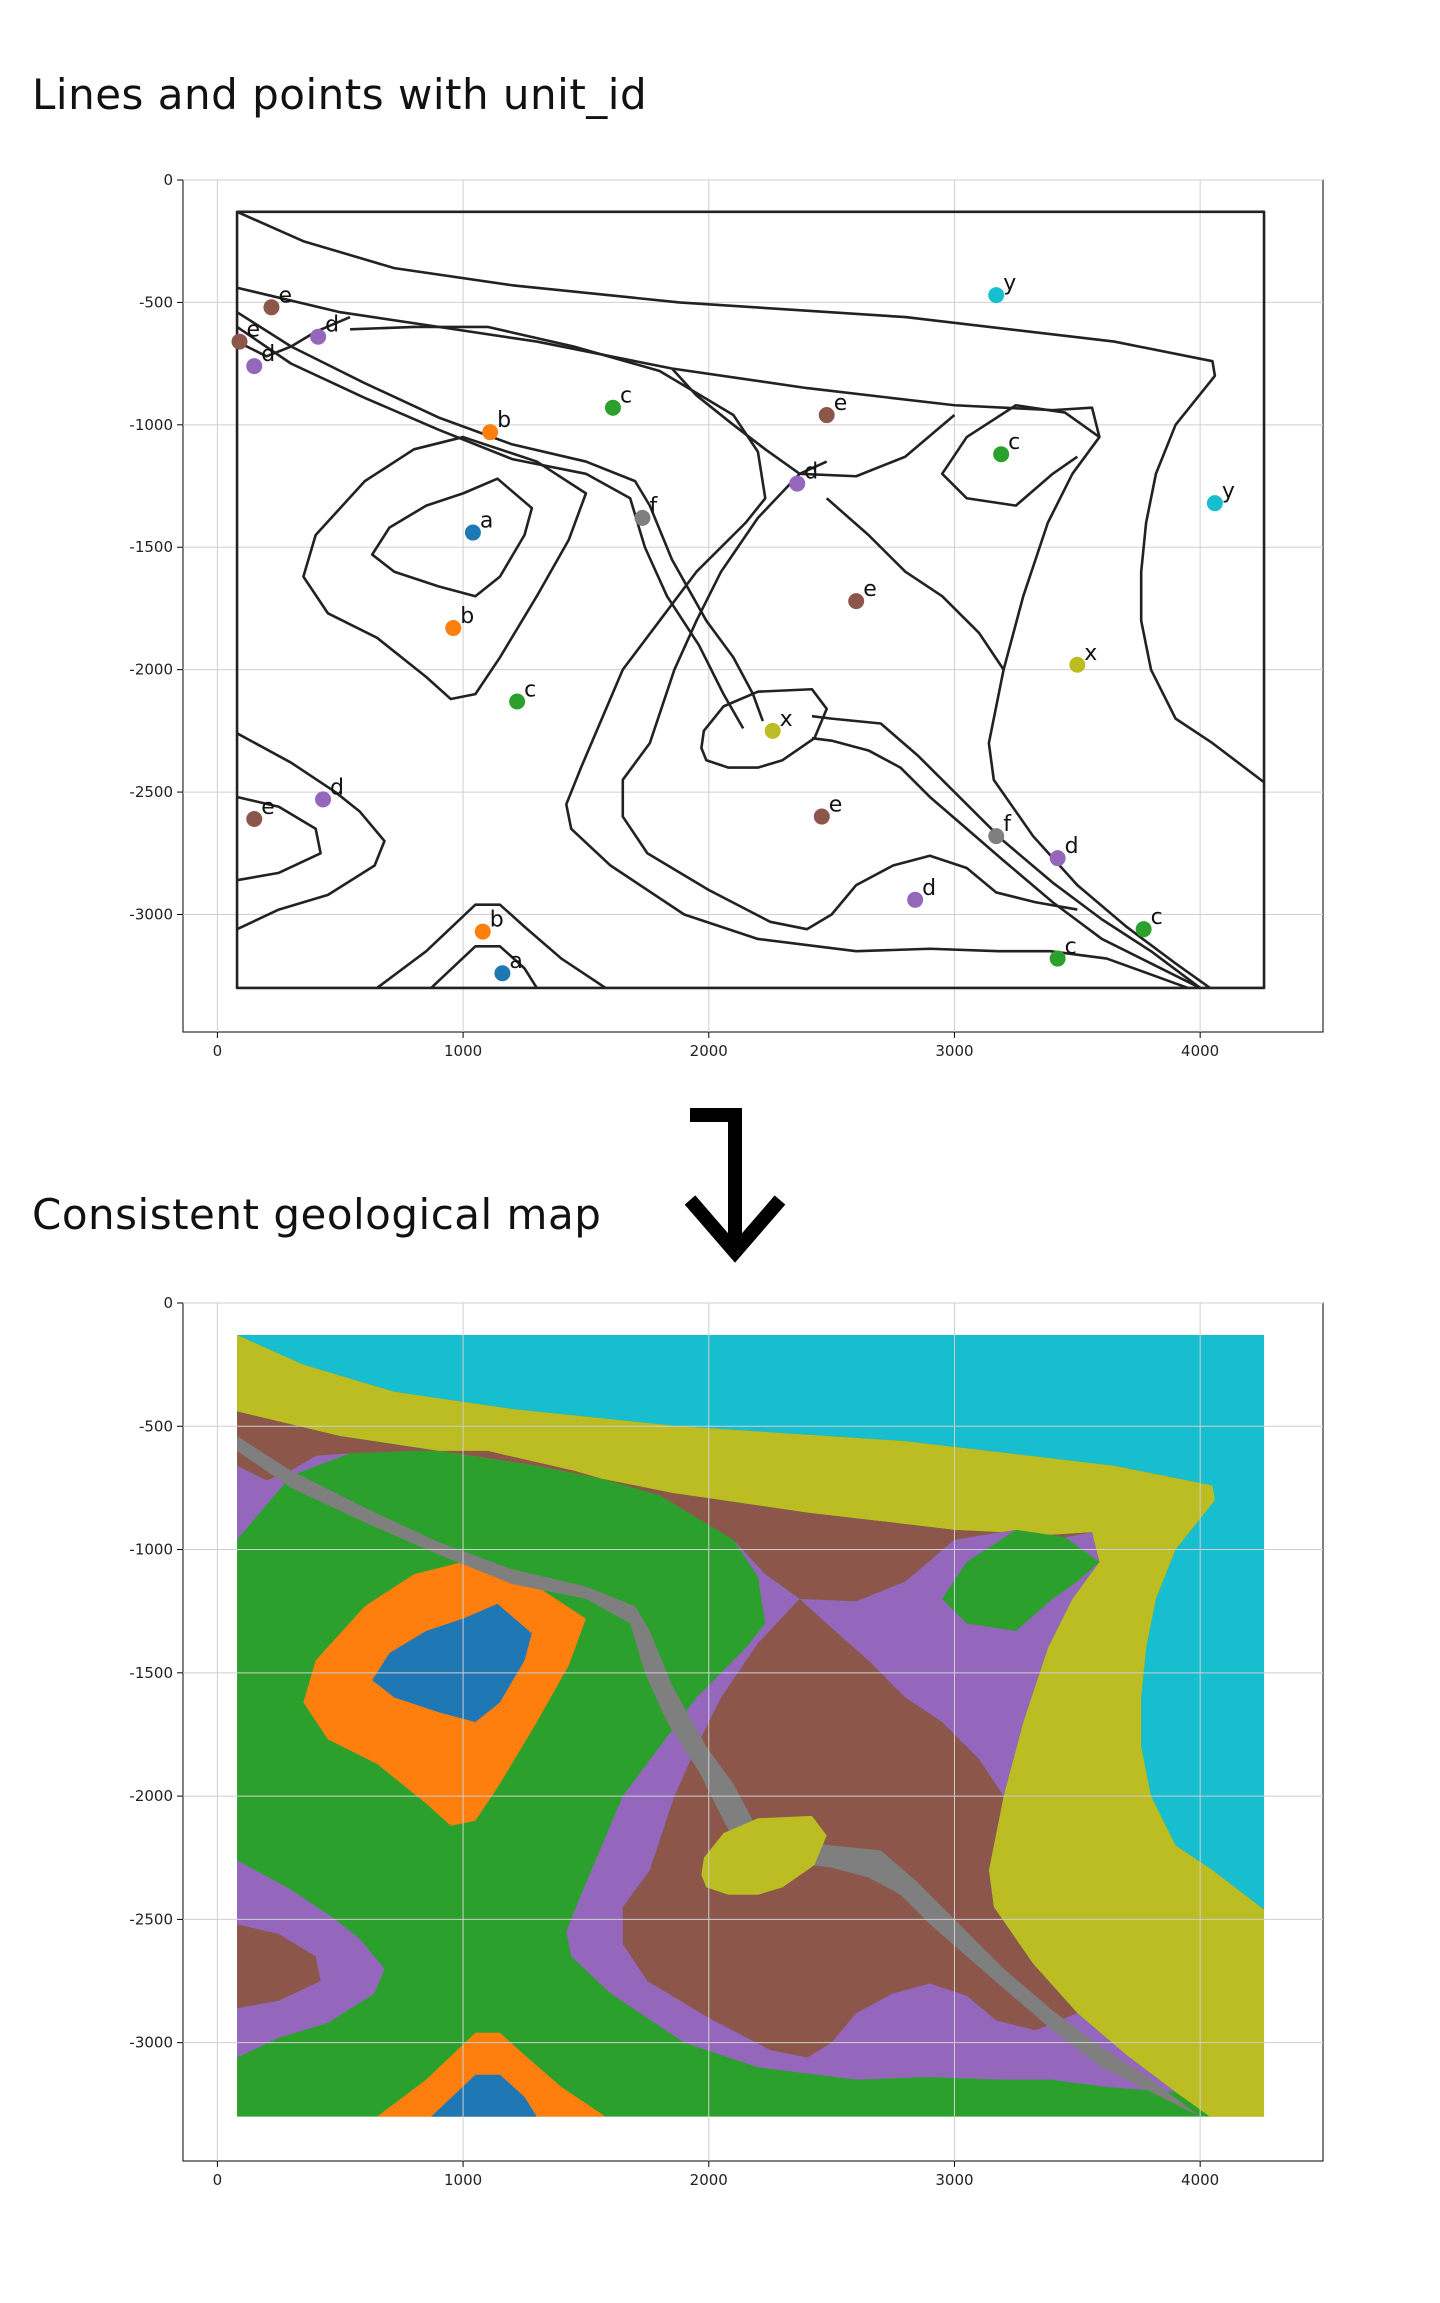  I want to click on unit-a-region-south, so click(484, 2095).